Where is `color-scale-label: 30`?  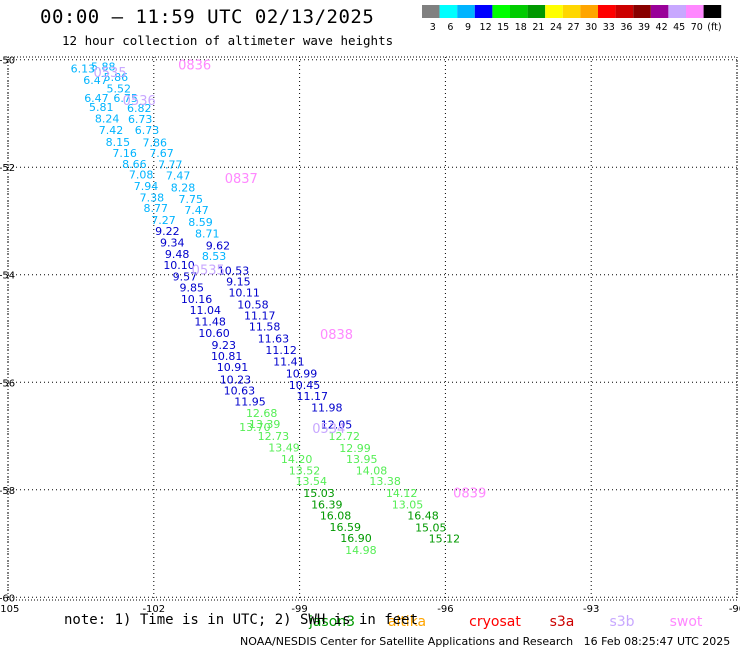
color-scale-label: 30 is located at coordinates (591, 27).